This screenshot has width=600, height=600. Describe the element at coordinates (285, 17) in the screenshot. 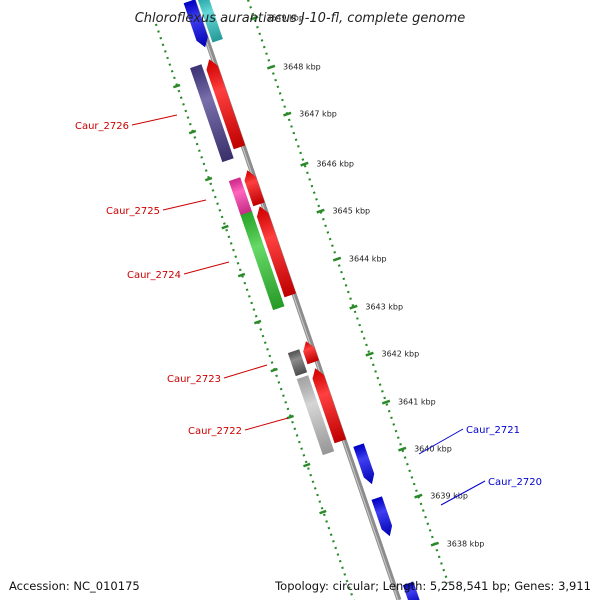

I see `kbp-tick-label: 3649 kbp` at that location.